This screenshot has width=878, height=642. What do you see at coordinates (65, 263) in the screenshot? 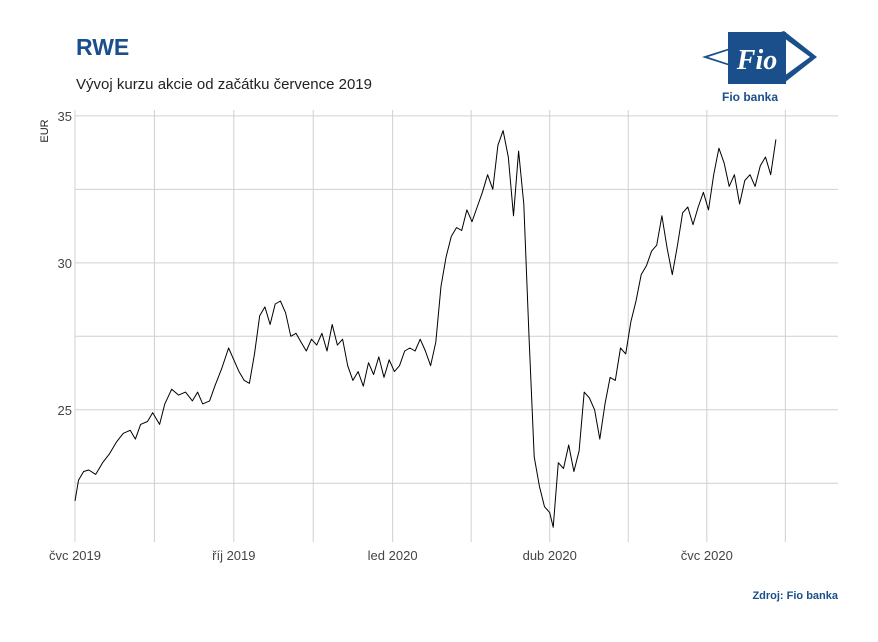
I see `y-tick-label: 30` at bounding box center [65, 263].